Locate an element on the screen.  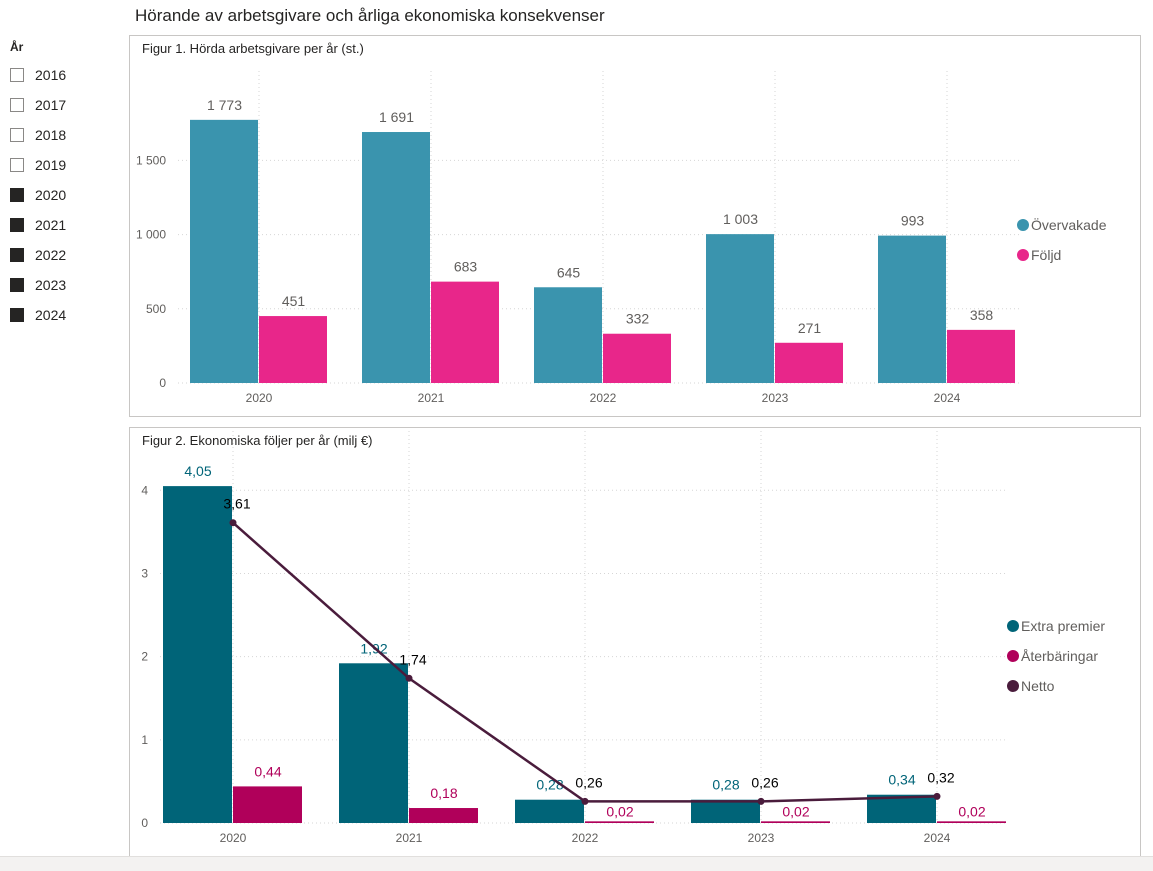
slicer-item-label: 2021 is located at coordinates (51, 225).